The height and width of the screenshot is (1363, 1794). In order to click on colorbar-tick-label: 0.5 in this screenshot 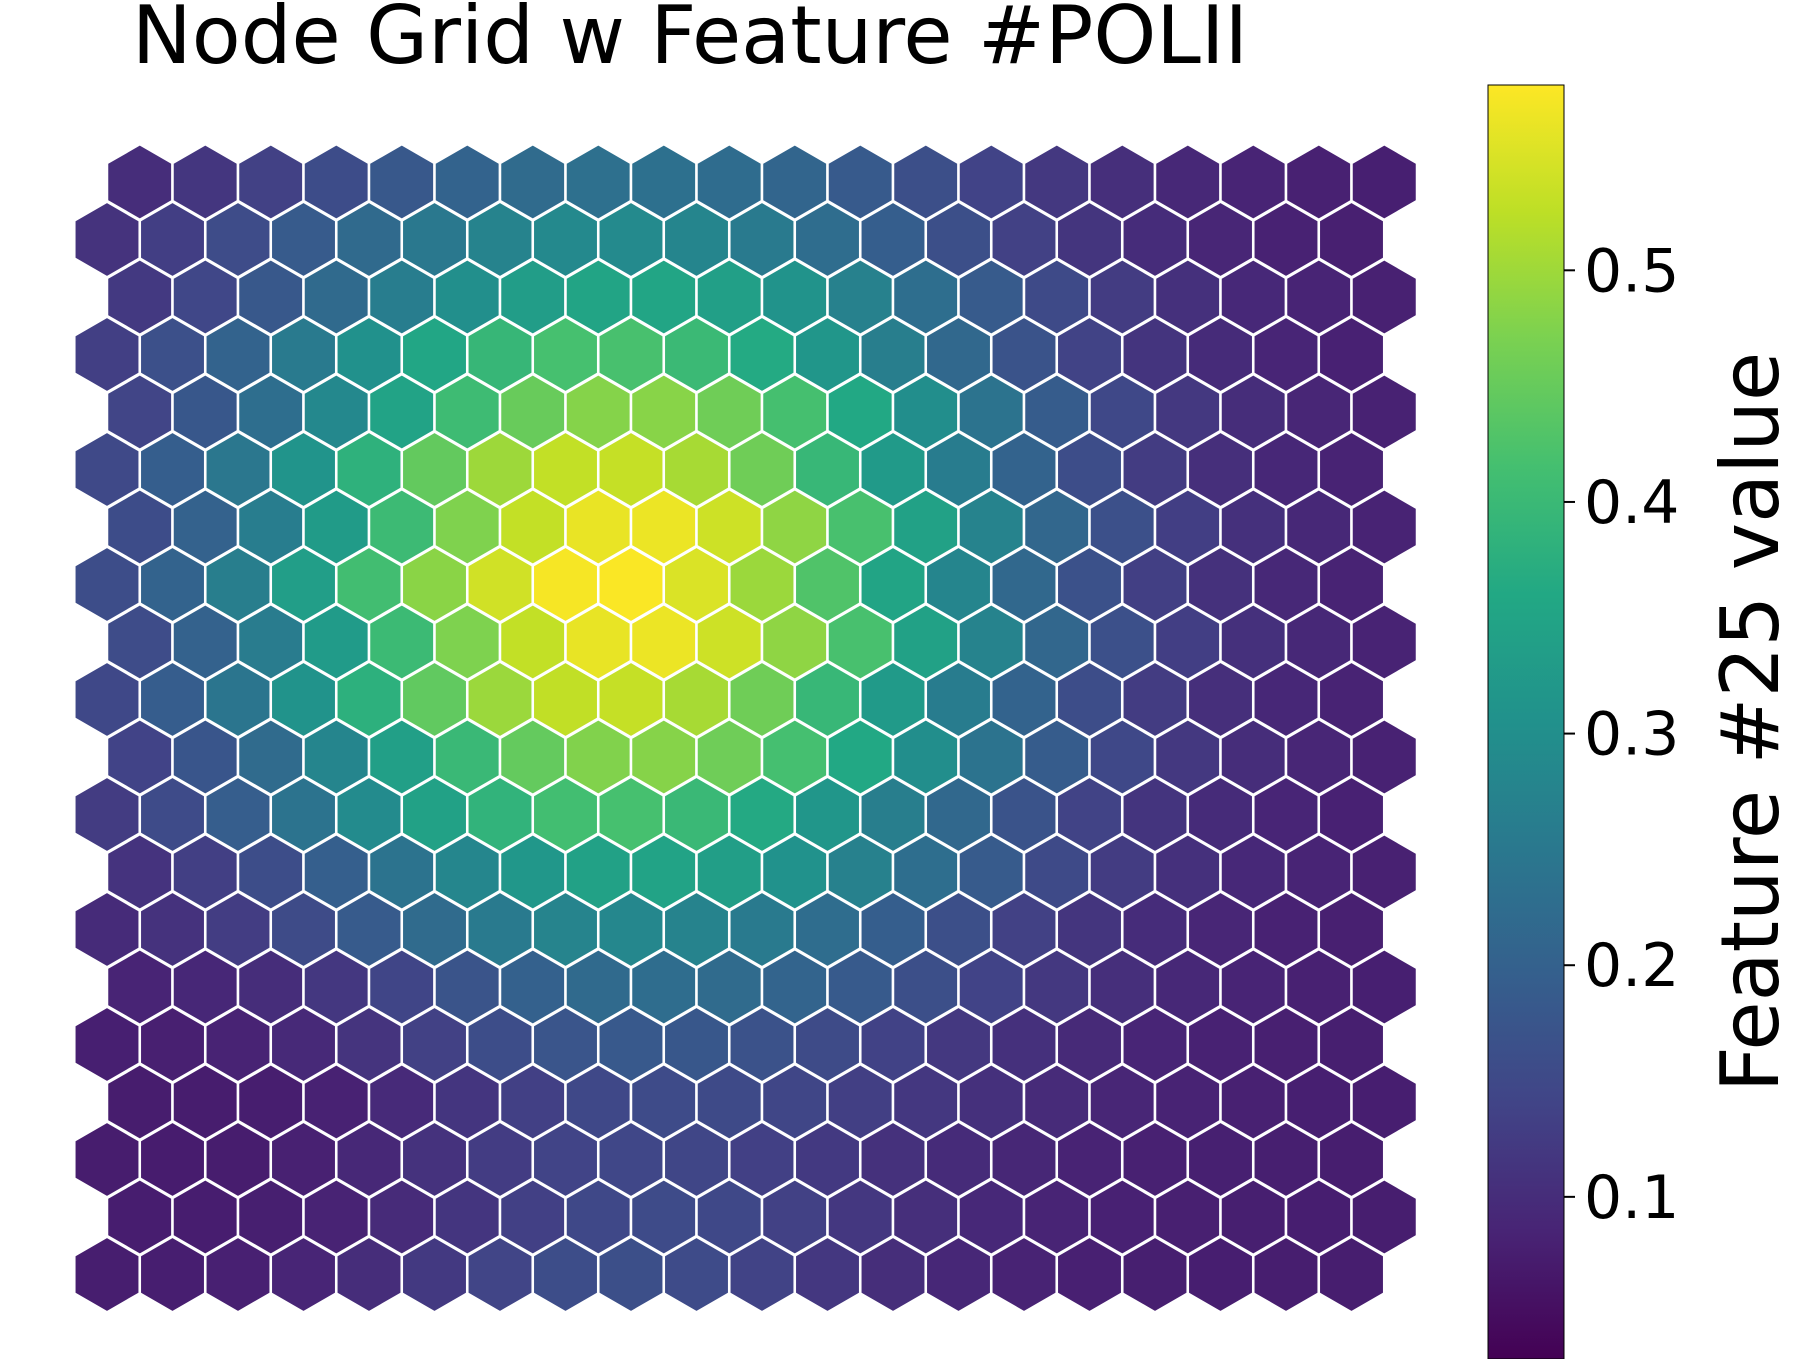, I will do `click(1631, 271)`.